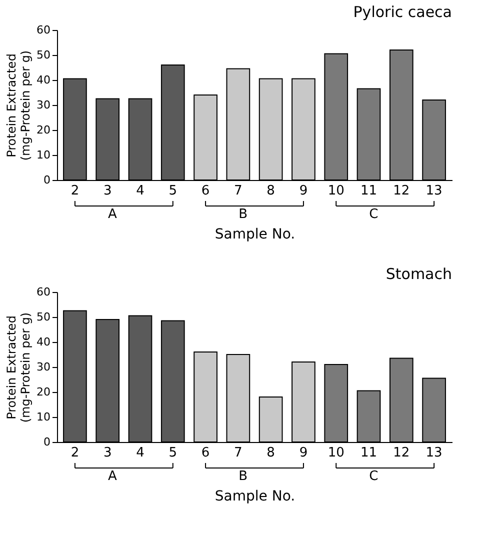 The width and height of the screenshot is (495, 544). What do you see at coordinates (419, 274) in the screenshot?
I see `chart-title: Stomach` at bounding box center [419, 274].